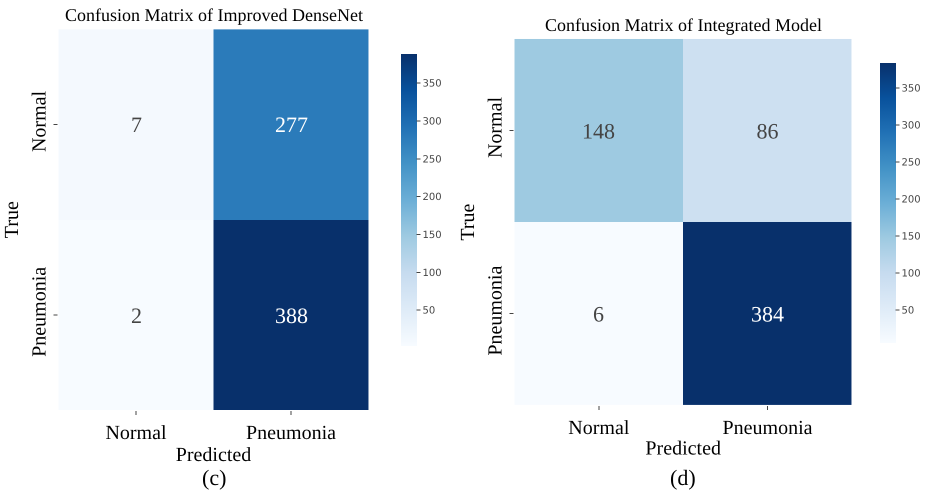 Image resolution: width=944 pixels, height=502 pixels. Describe the element at coordinates (767, 314) in the screenshot. I see `data-label: 384` at that location.